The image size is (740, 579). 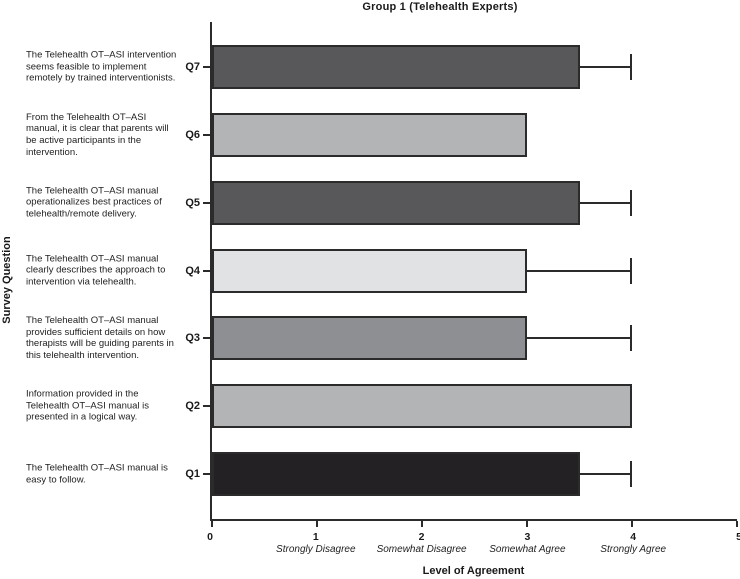 I want to click on x-axis-tick-label: 3, so click(x=527, y=537).